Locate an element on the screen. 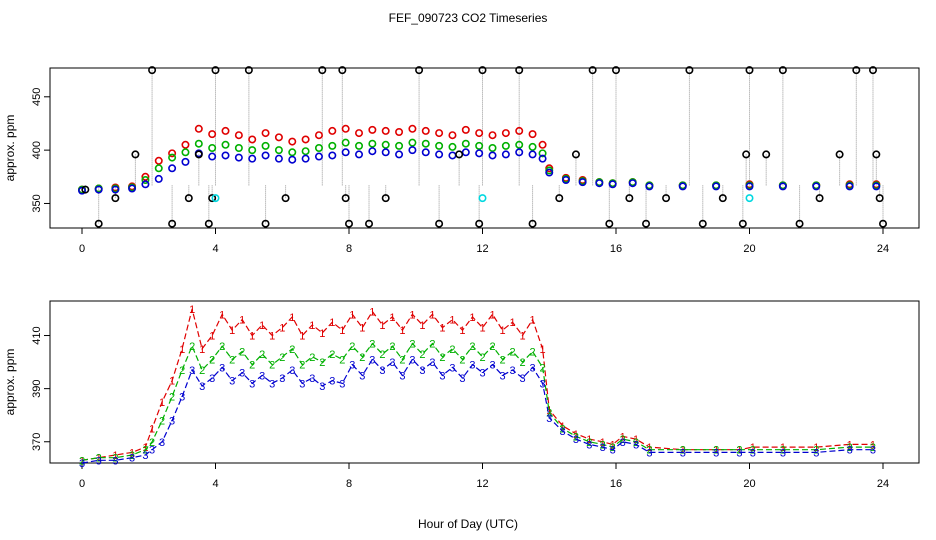 The image size is (936, 540). x-tick-label-2: 0 is located at coordinates (82, 484).